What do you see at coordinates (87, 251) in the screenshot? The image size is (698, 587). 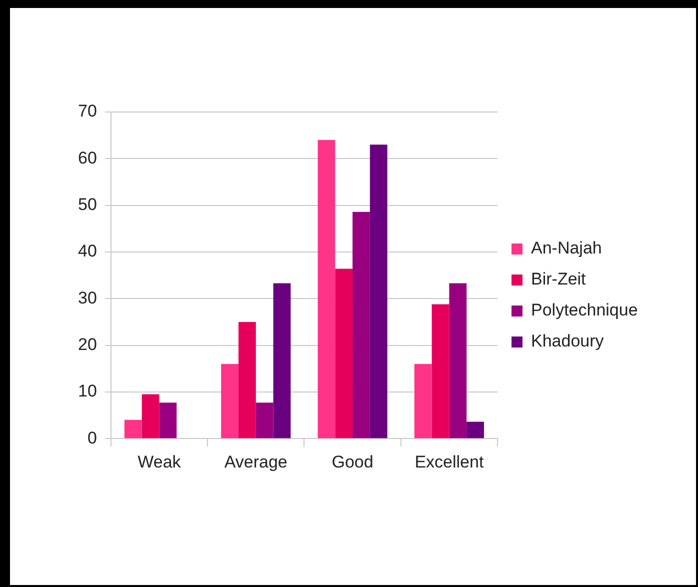 I see `y-tick-label: 40` at bounding box center [87, 251].